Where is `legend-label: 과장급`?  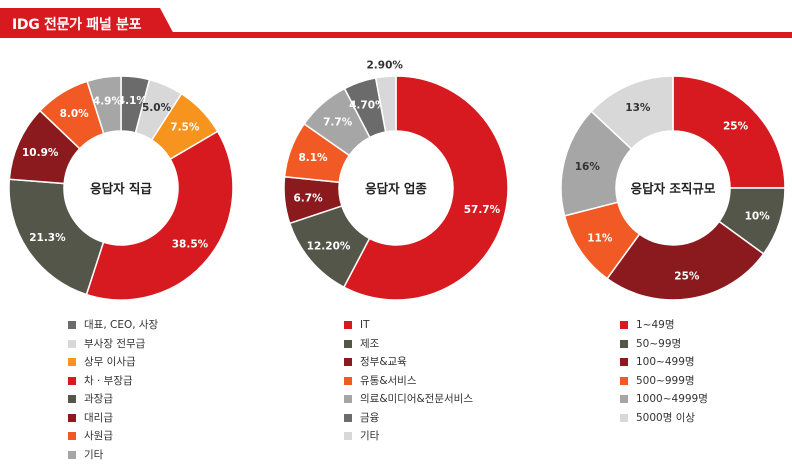 legend-label: 과장급 is located at coordinates (98, 399).